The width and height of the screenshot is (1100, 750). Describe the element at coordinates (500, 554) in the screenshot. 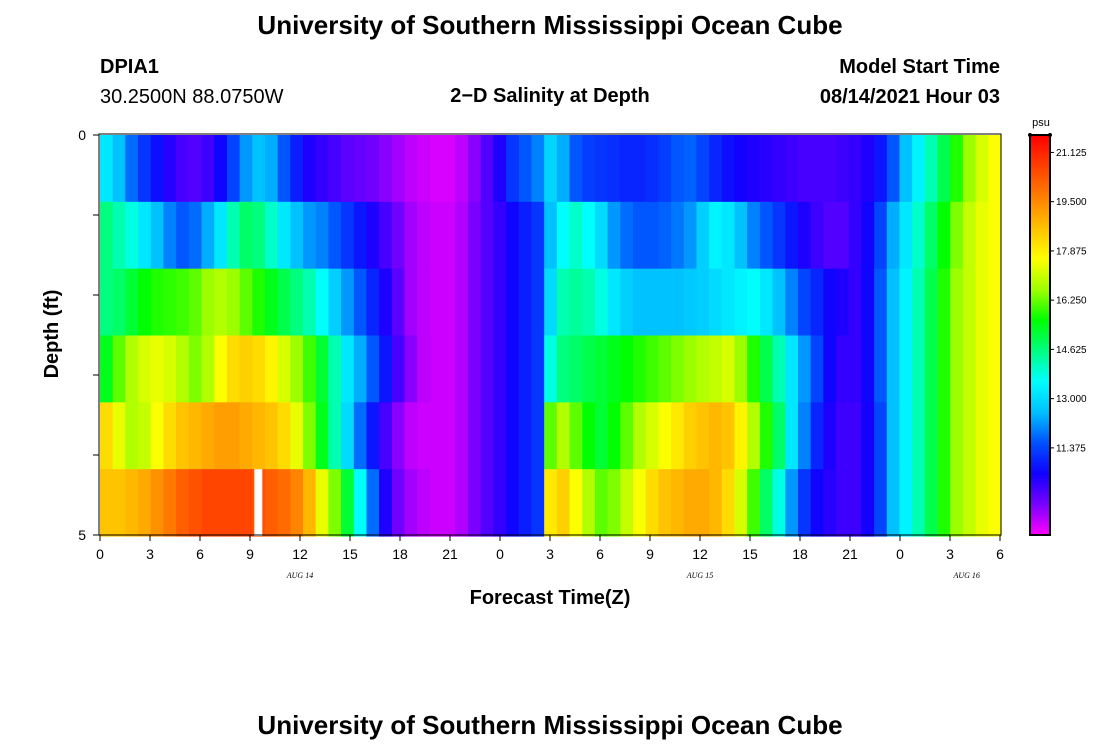

I see `x-tick-label: 0` at that location.